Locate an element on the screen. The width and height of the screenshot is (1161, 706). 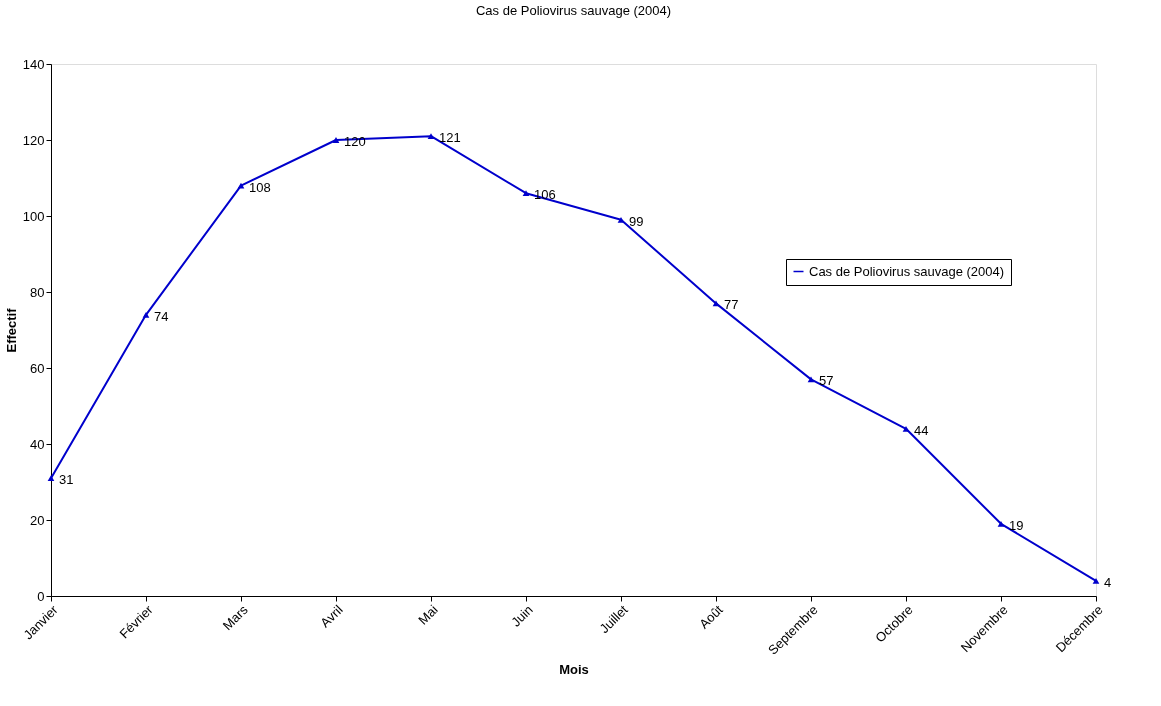
data-label: 108 is located at coordinates (260, 187).